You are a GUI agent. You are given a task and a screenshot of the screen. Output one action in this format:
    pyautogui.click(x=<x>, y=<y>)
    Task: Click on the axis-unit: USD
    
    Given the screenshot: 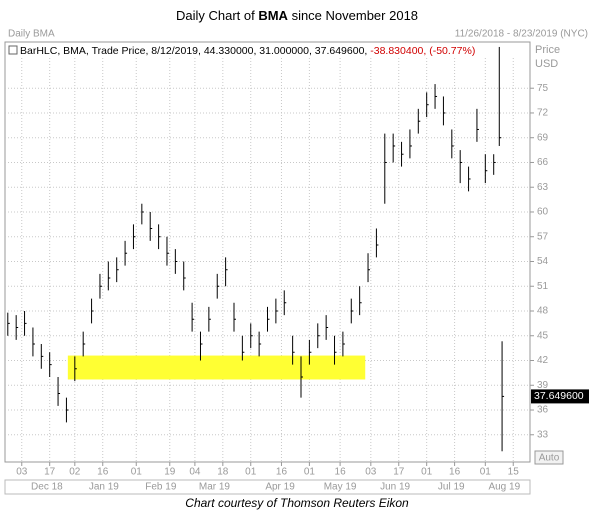 What is the action you would take?
    pyautogui.click(x=546, y=64)
    